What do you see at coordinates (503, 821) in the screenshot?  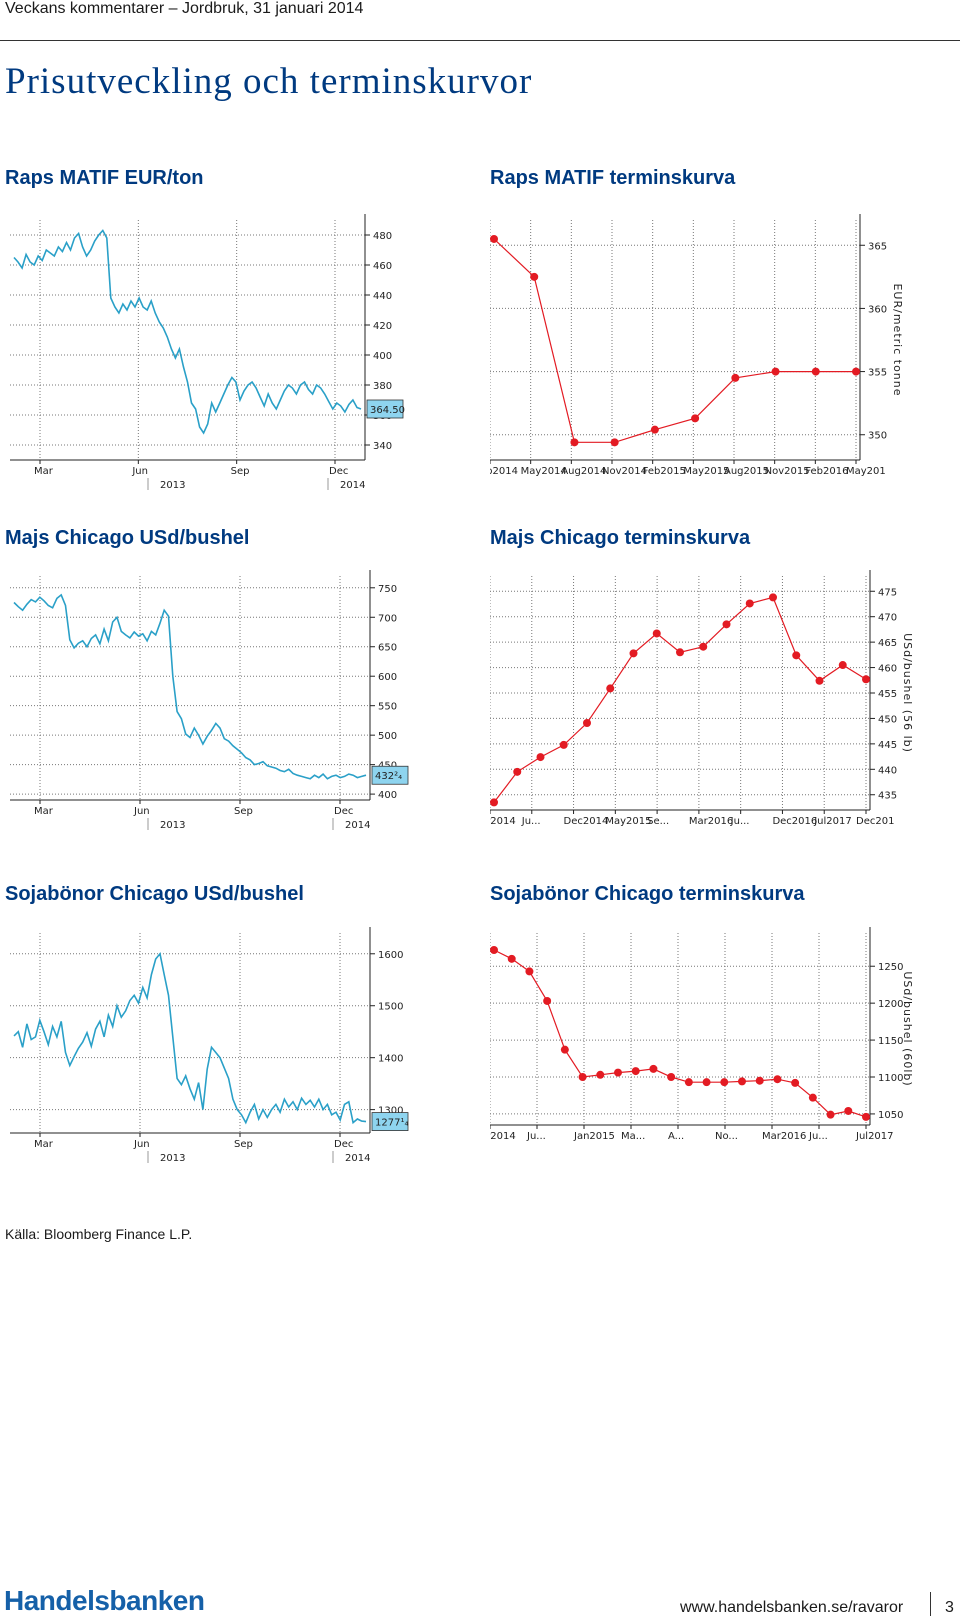 I see `x-tick-label: ar2014` at bounding box center [503, 821].